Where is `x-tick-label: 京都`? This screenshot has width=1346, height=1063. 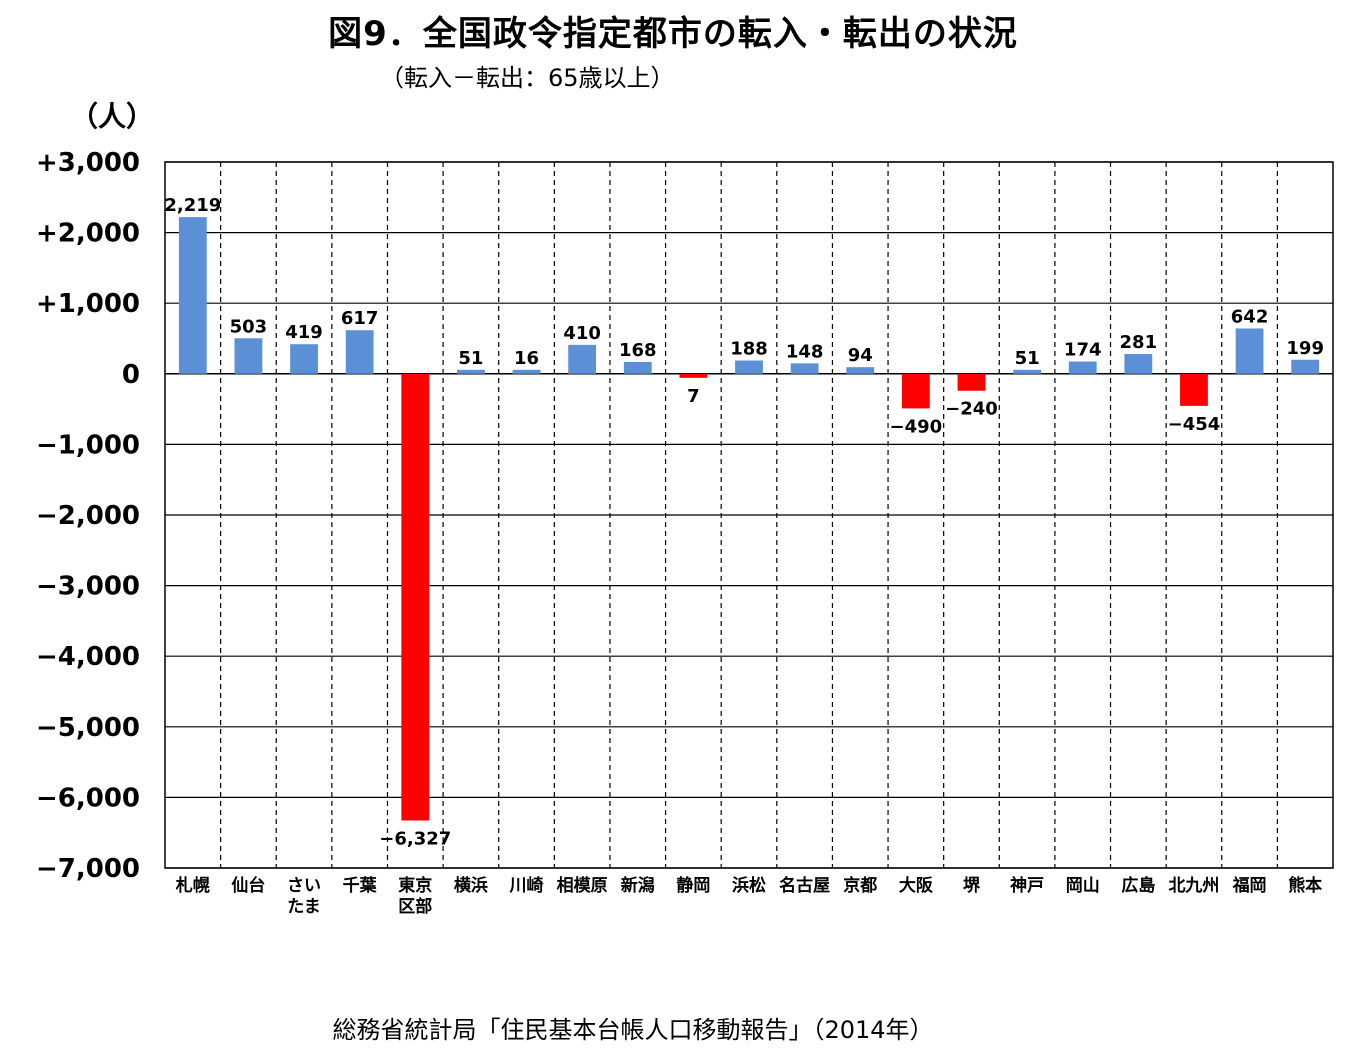
x-tick-label: 京都 is located at coordinates (860, 885).